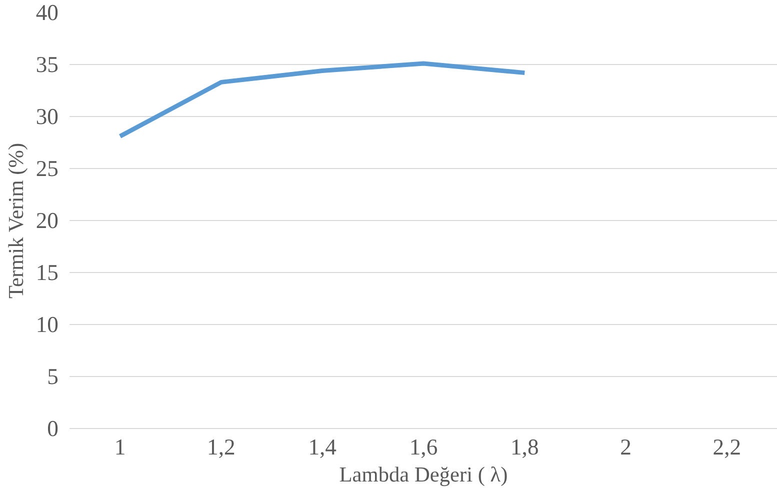  I want to click on y-tick-label: 25, so click(47, 168).